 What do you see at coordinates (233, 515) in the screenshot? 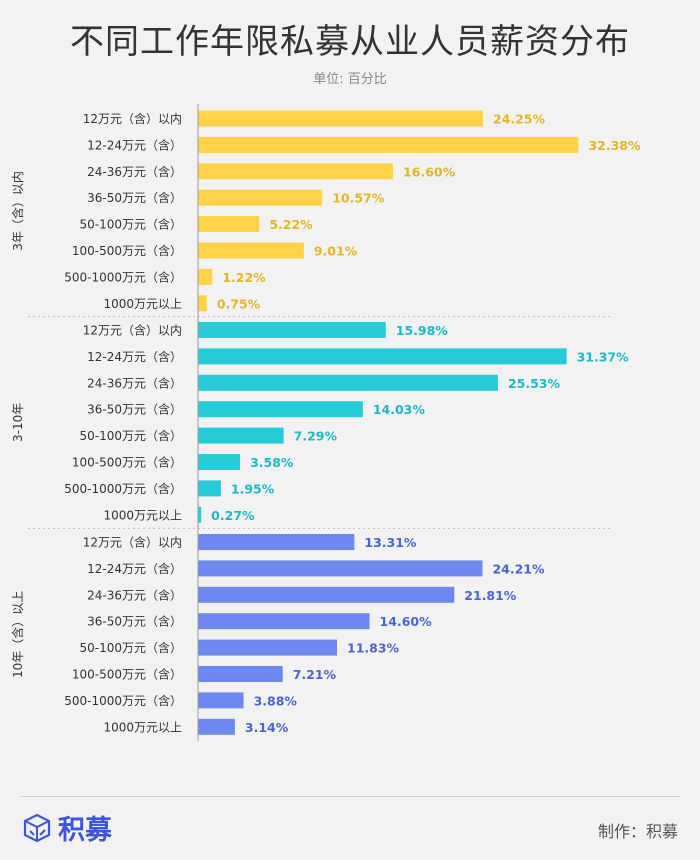
I see `value-label: 0.27%` at bounding box center [233, 515].